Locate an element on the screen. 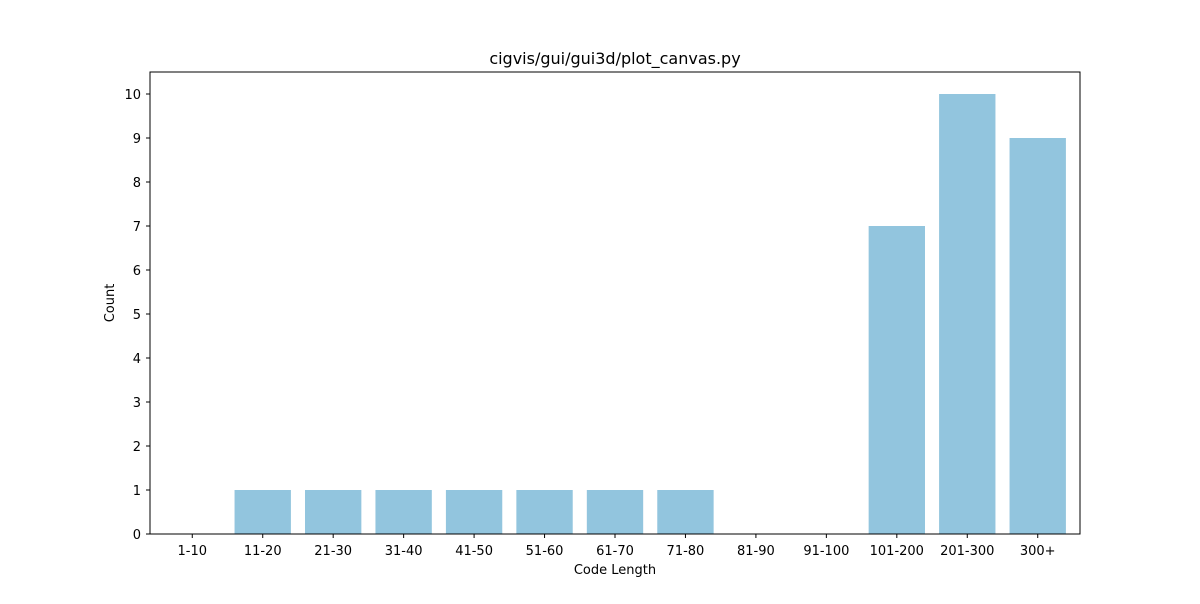 This screenshot has width=1200, height=604. y-tick-label: 0 is located at coordinates (137, 535).